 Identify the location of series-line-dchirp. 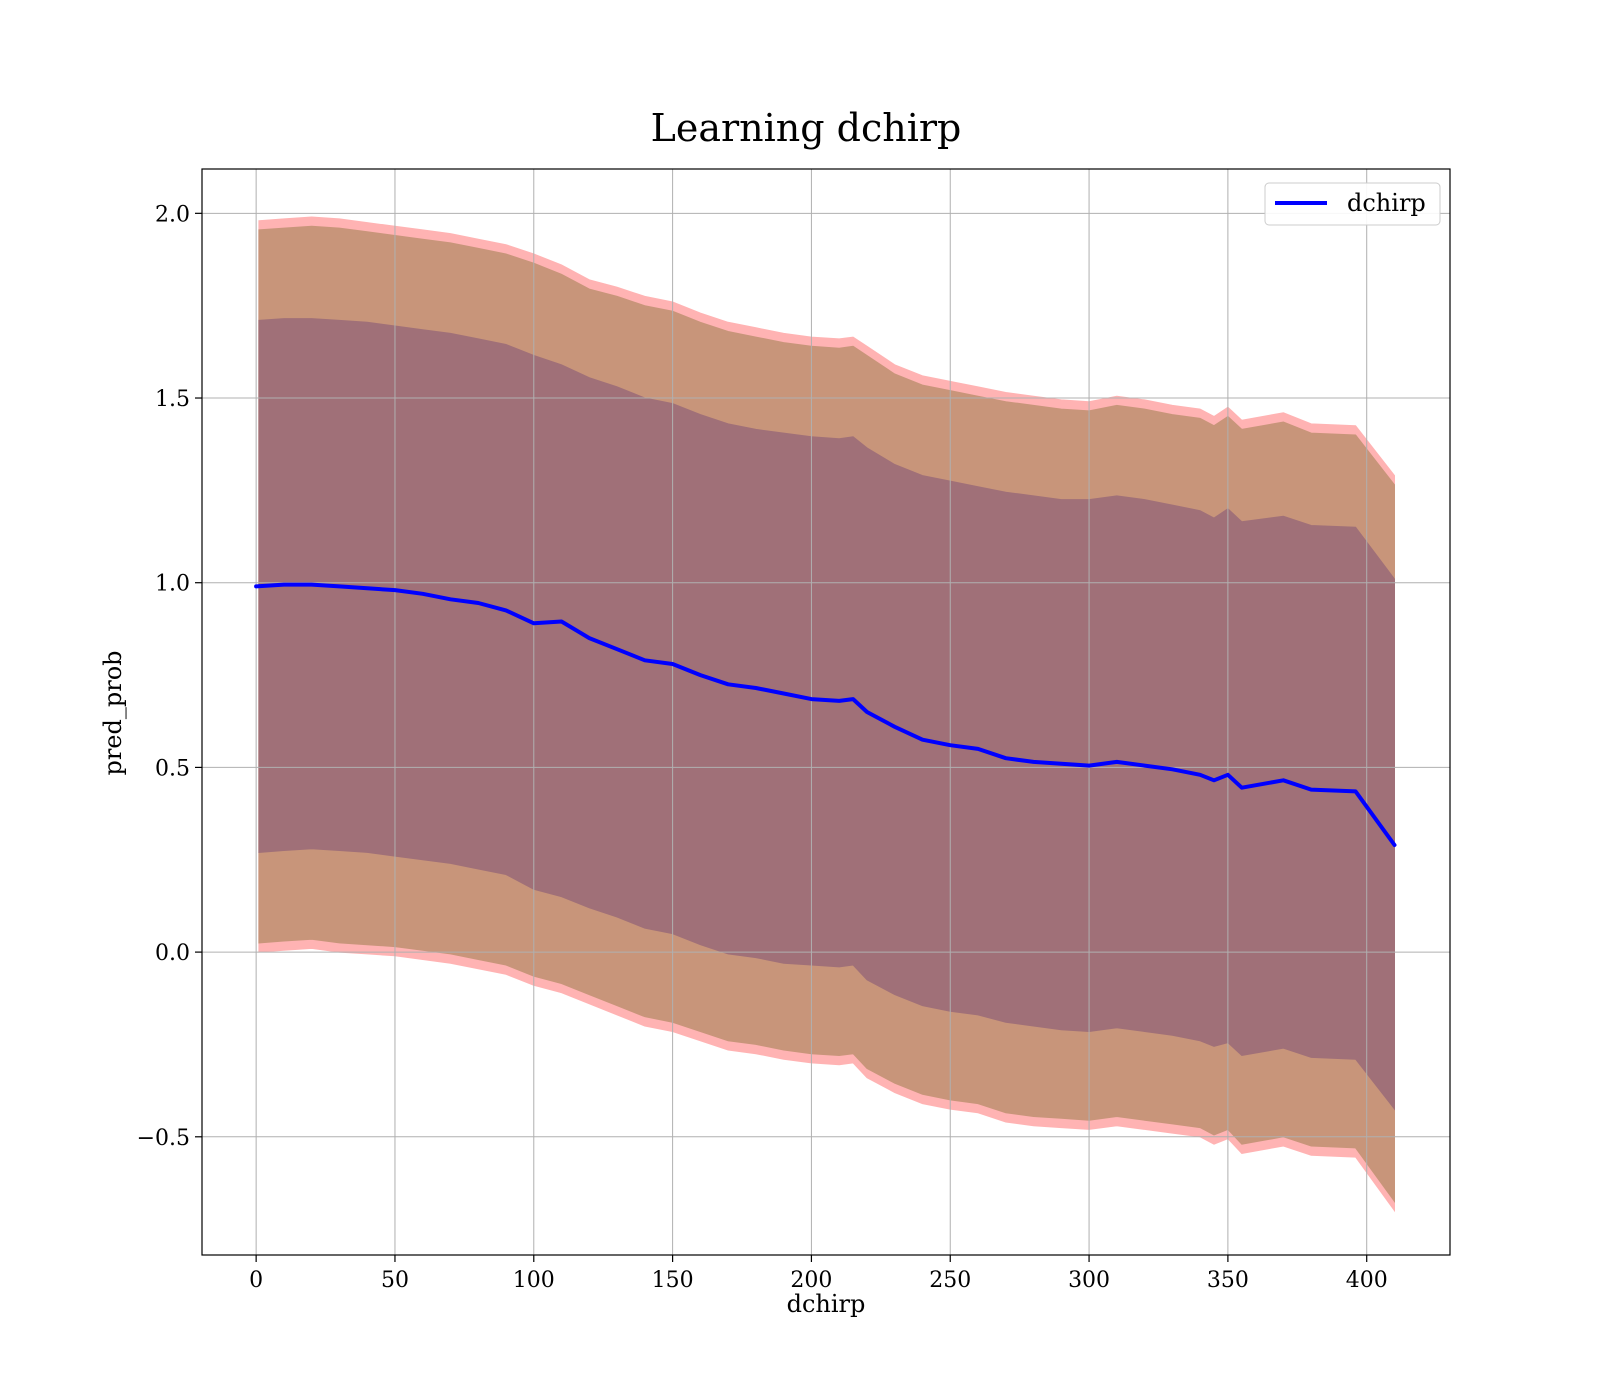
(825, 714).